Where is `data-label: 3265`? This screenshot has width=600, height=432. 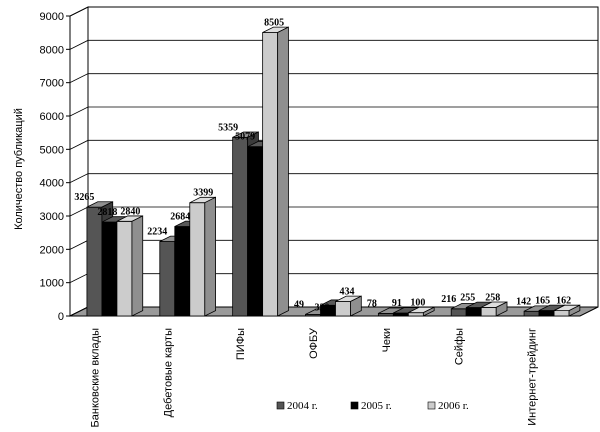
data-label: 3265 is located at coordinates (84, 197).